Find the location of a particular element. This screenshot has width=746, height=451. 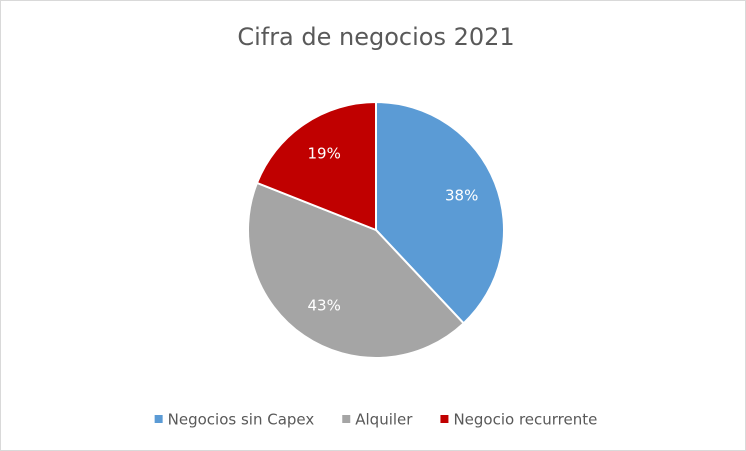

chart-title: Cifra de negocios 2021 is located at coordinates (375, 37).